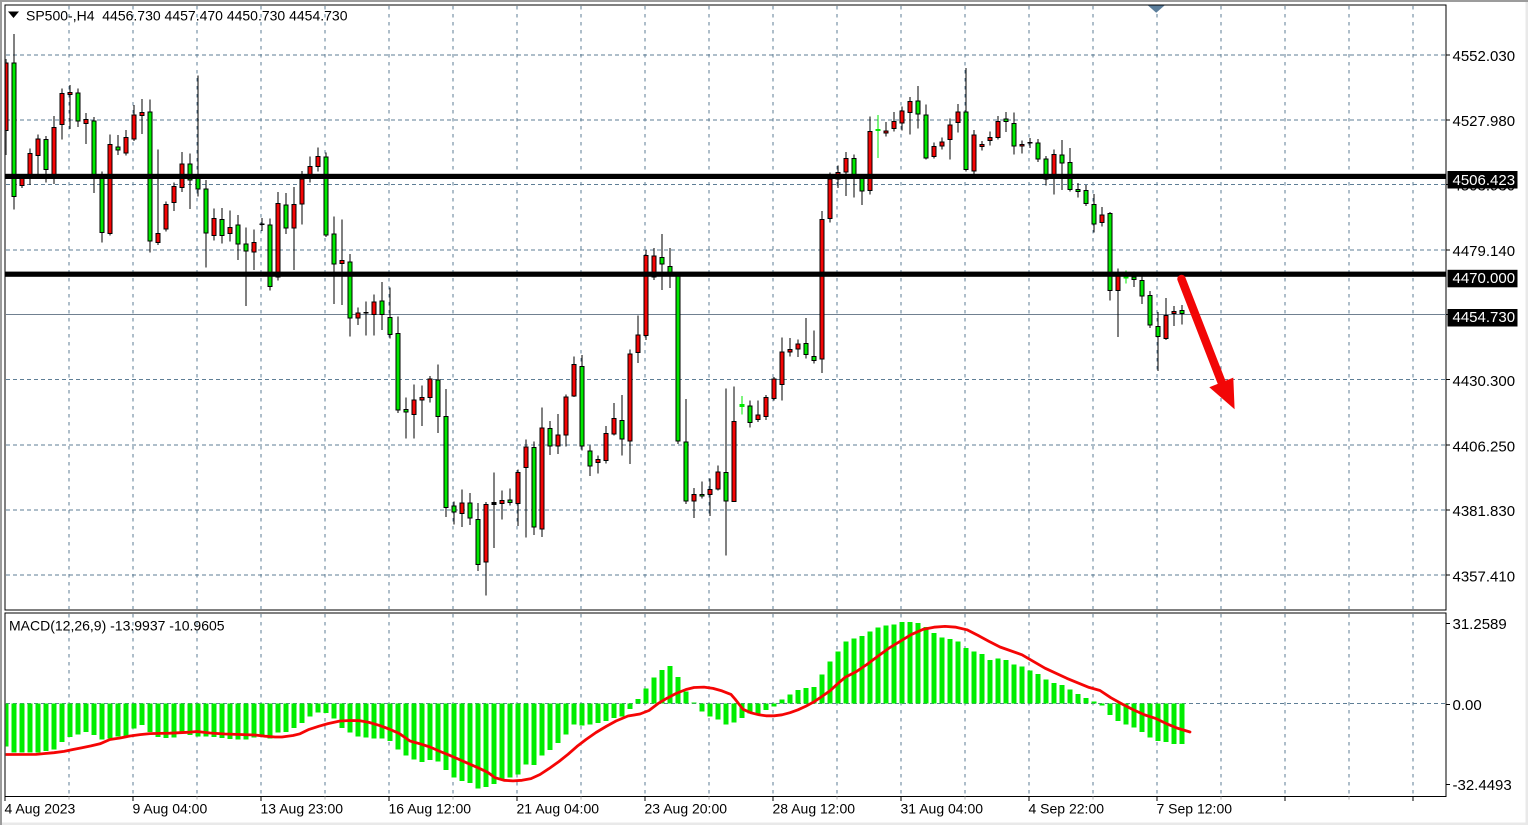  Describe the element at coordinates (1484, 381) in the screenshot. I see `svg-text: 4430.300` at that location.